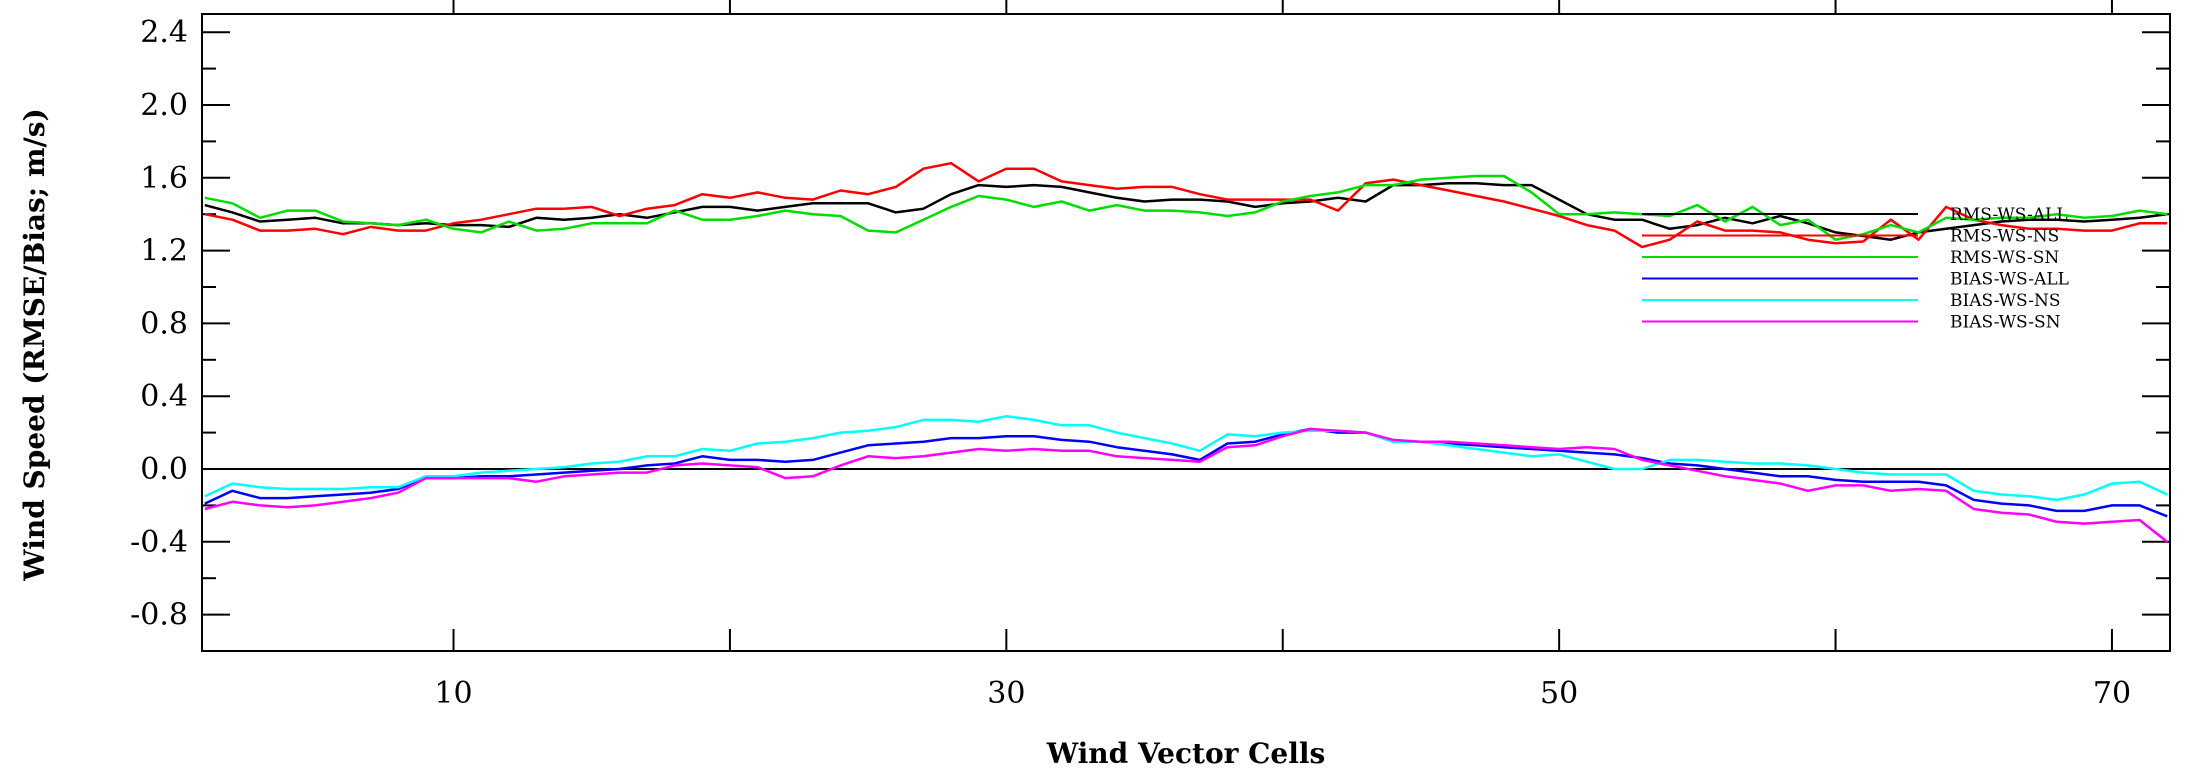 Image resolution: width=2188 pixels, height=770 pixels. Describe the element at coordinates (2112, 693) in the screenshot. I see `x-tick-label: 70` at that location.